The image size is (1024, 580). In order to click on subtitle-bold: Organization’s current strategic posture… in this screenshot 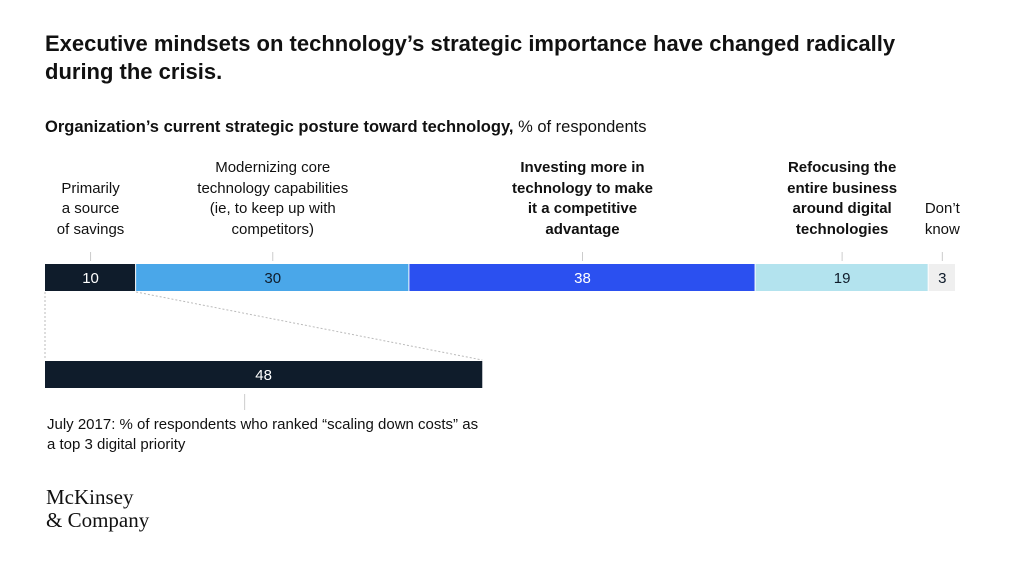, I will do `click(279, 127)`.